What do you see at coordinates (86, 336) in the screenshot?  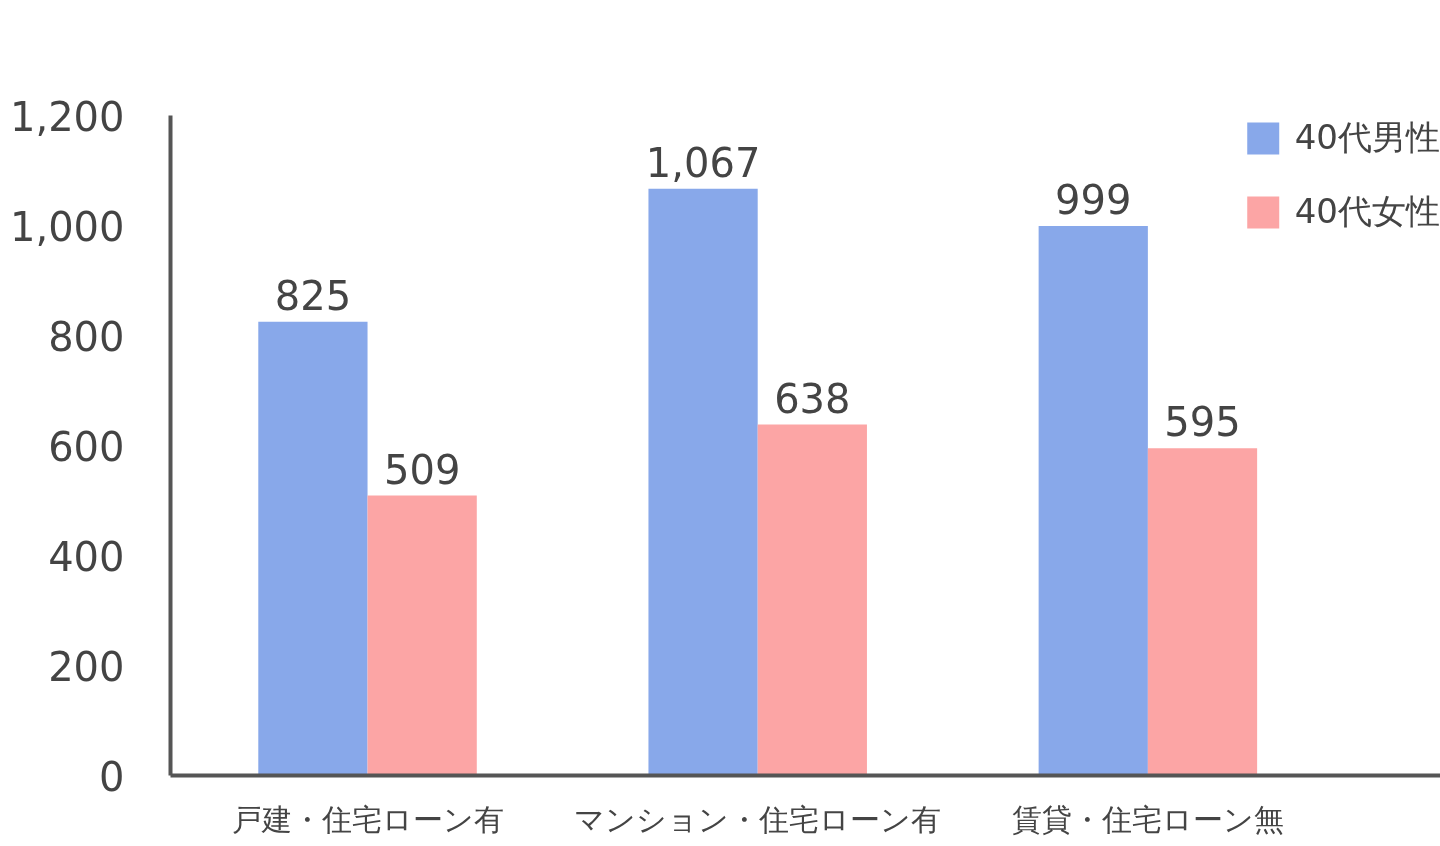 I see `y-tick-label: 800` at bounding box center [86, 336].